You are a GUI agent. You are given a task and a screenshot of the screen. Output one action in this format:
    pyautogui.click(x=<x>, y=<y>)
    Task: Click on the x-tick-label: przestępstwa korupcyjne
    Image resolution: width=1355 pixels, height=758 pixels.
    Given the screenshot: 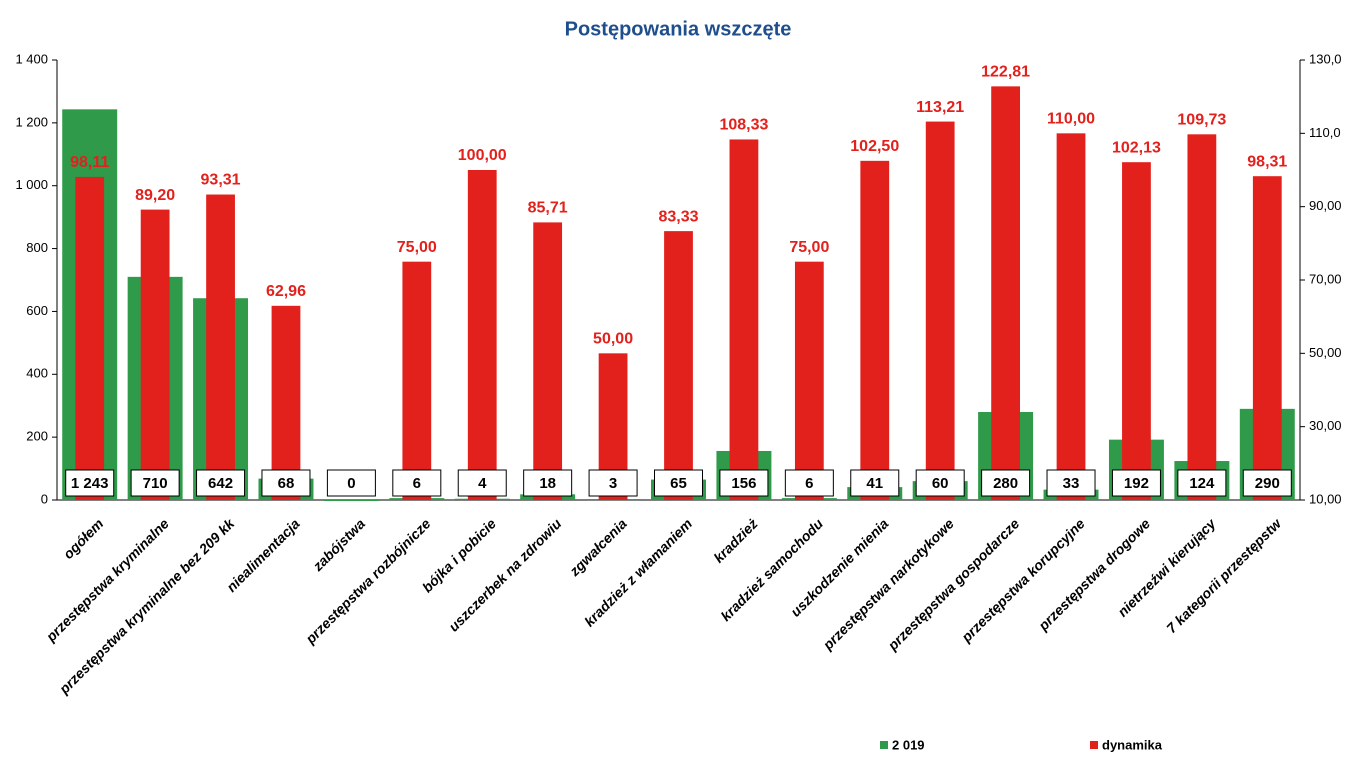 What is the action you would take?
    pyautogui.click(x=1022, y=580)
    